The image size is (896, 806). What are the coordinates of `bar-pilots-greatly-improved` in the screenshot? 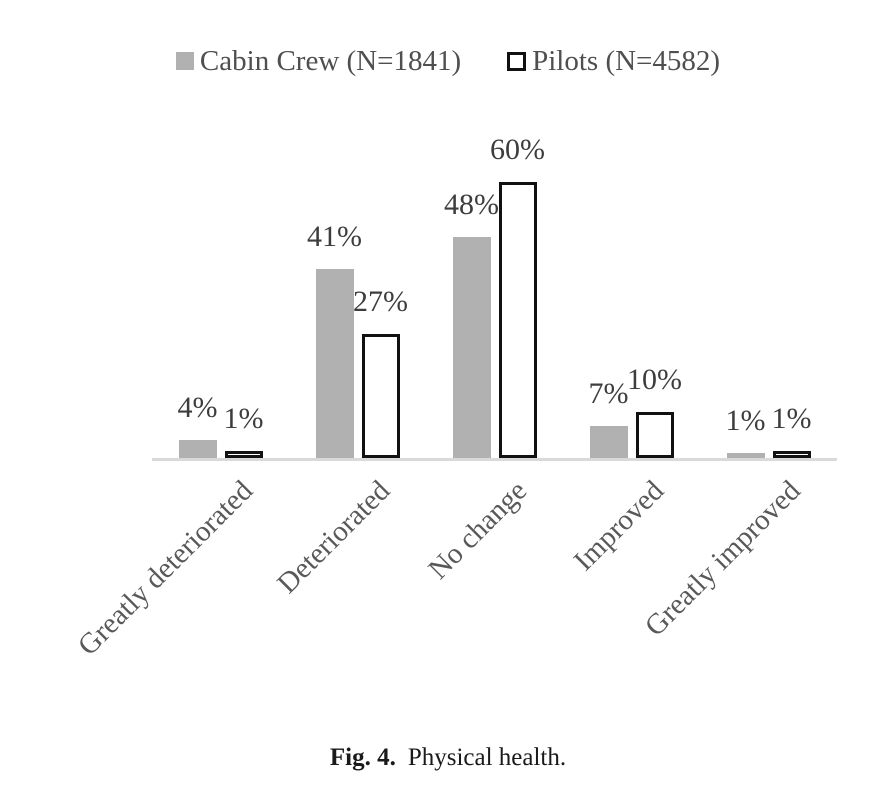 It's located at (791, 454).